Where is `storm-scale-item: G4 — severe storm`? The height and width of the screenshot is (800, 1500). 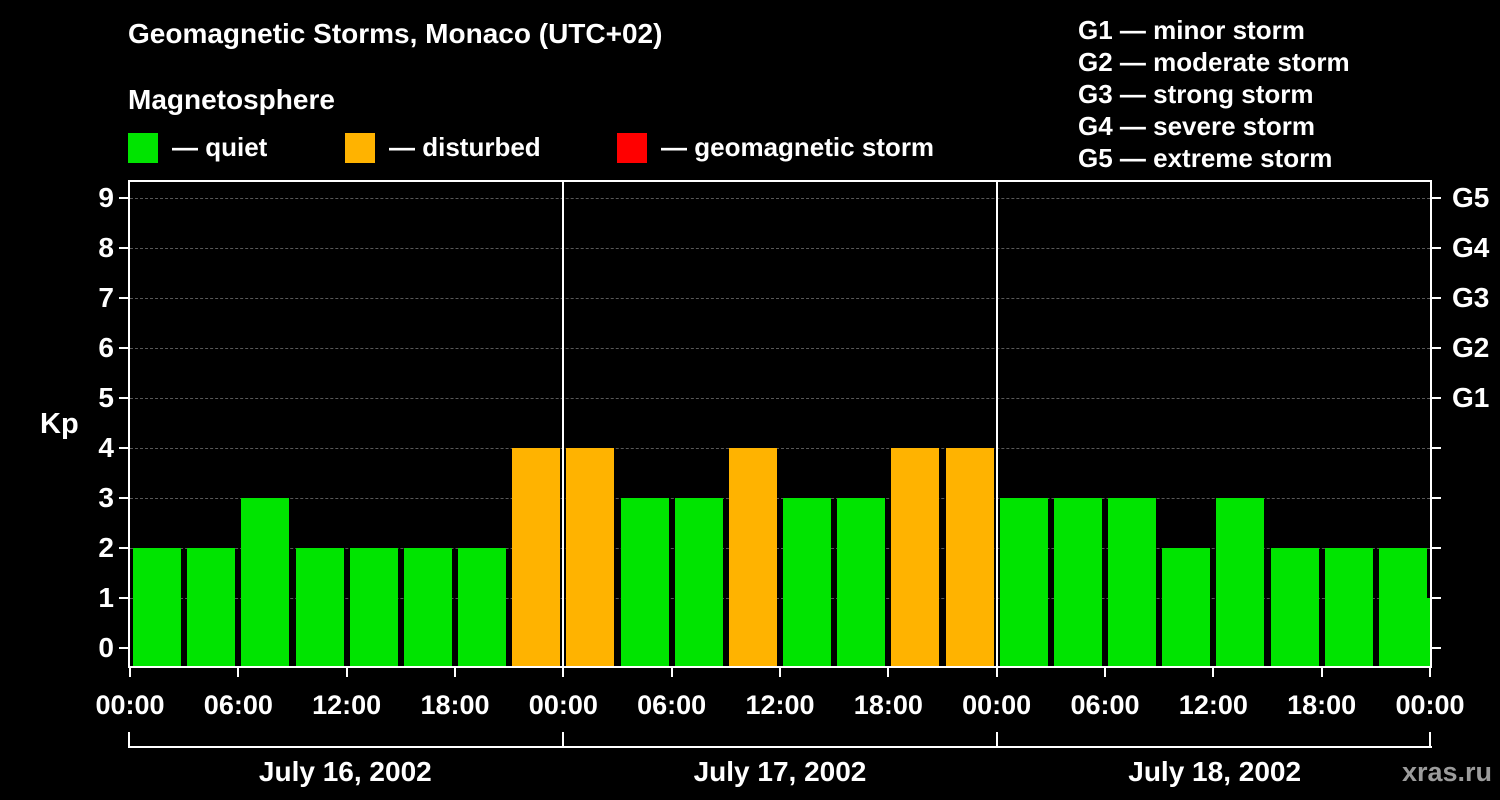 storm-scale-item: G4 — severe storm is located at coordinates (1197, 126).